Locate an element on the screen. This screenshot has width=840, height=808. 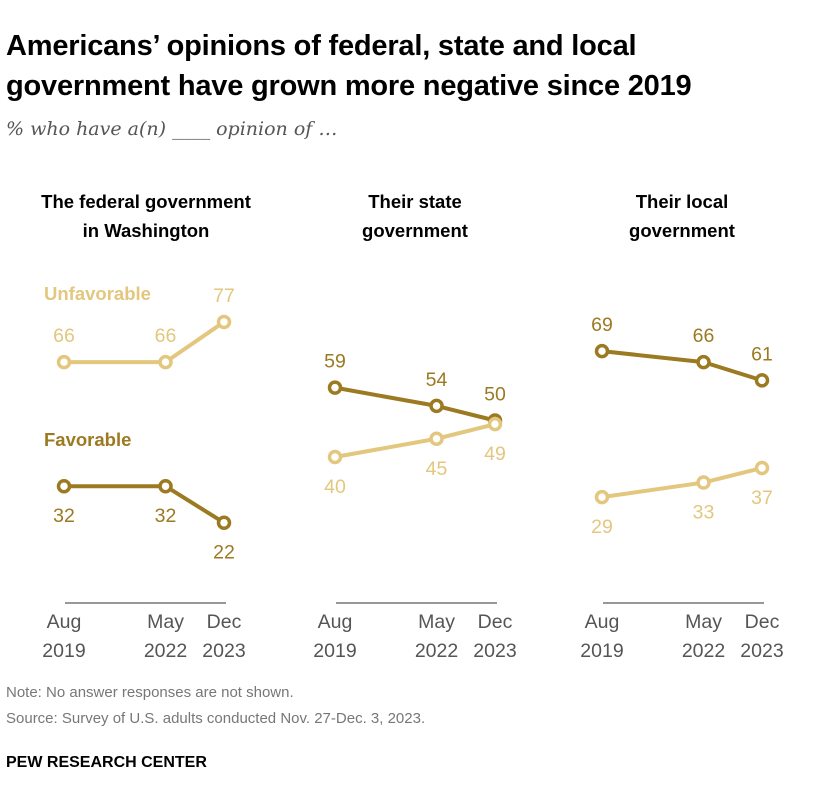
data-label: 54 is located at coordinates (437, 380).